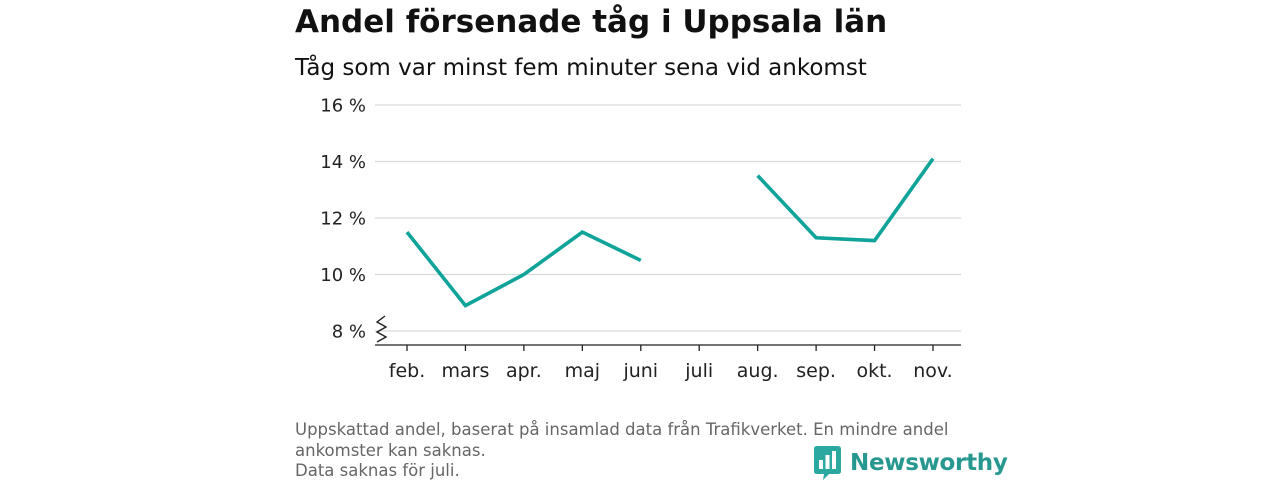  I want to click on y-axis-break-icon, so click(381, 329).